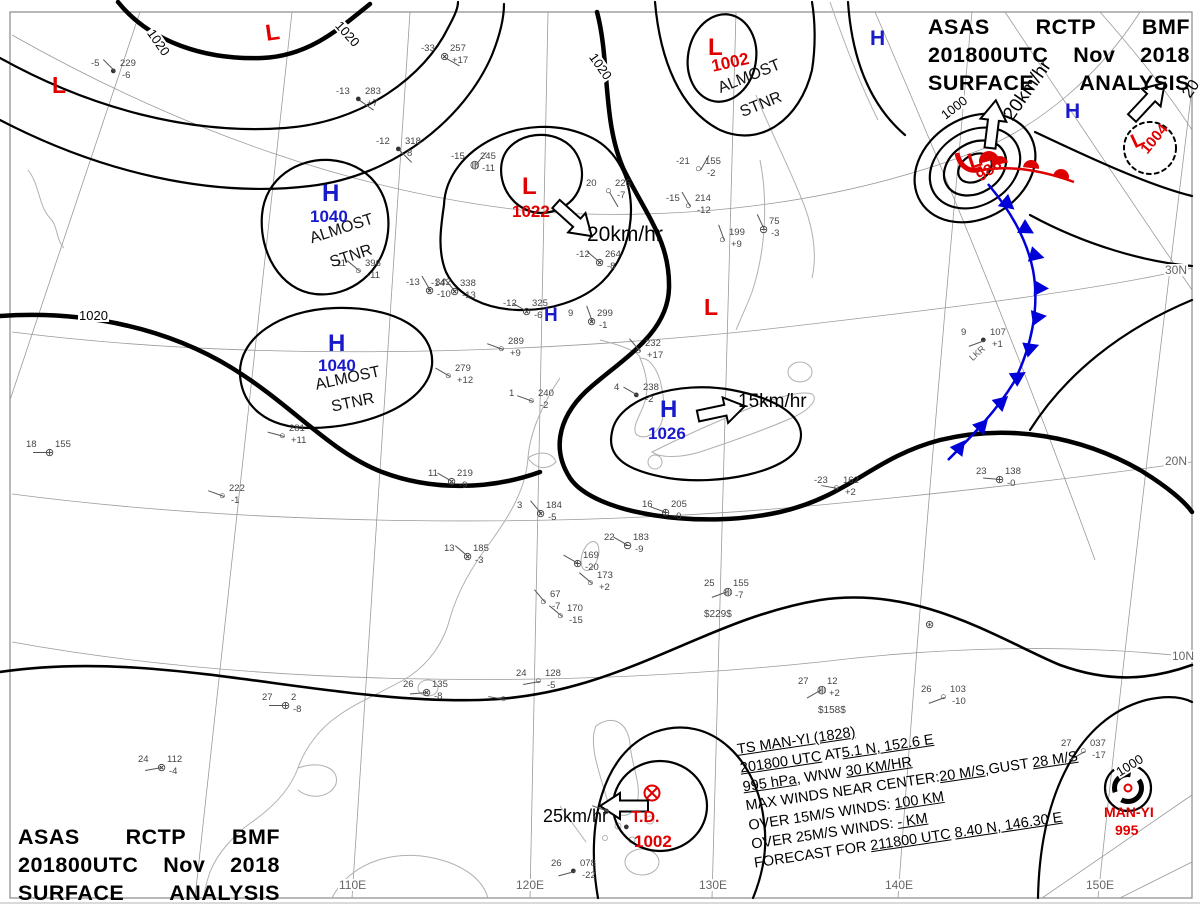  Describe the element at coordinates (623, 806) in the screenshot. I see `arrow-west-icon` at that location.